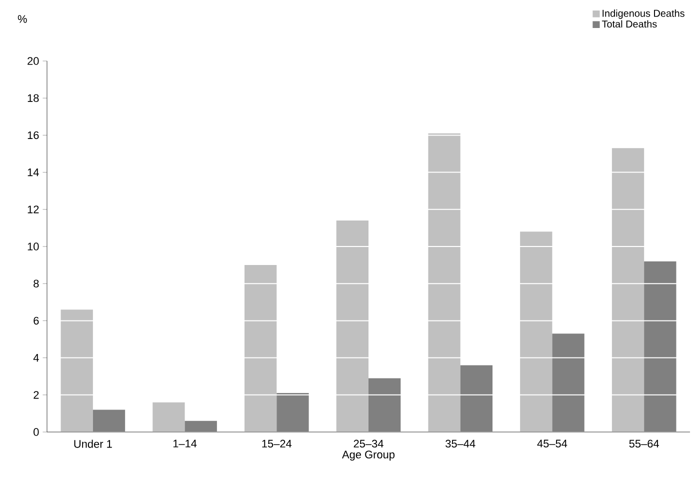 This screenshot has height=486, width=696. Describe the element at coordinates (36, 284) in the screenshot. I see `y-tick-label: 8` at that location.